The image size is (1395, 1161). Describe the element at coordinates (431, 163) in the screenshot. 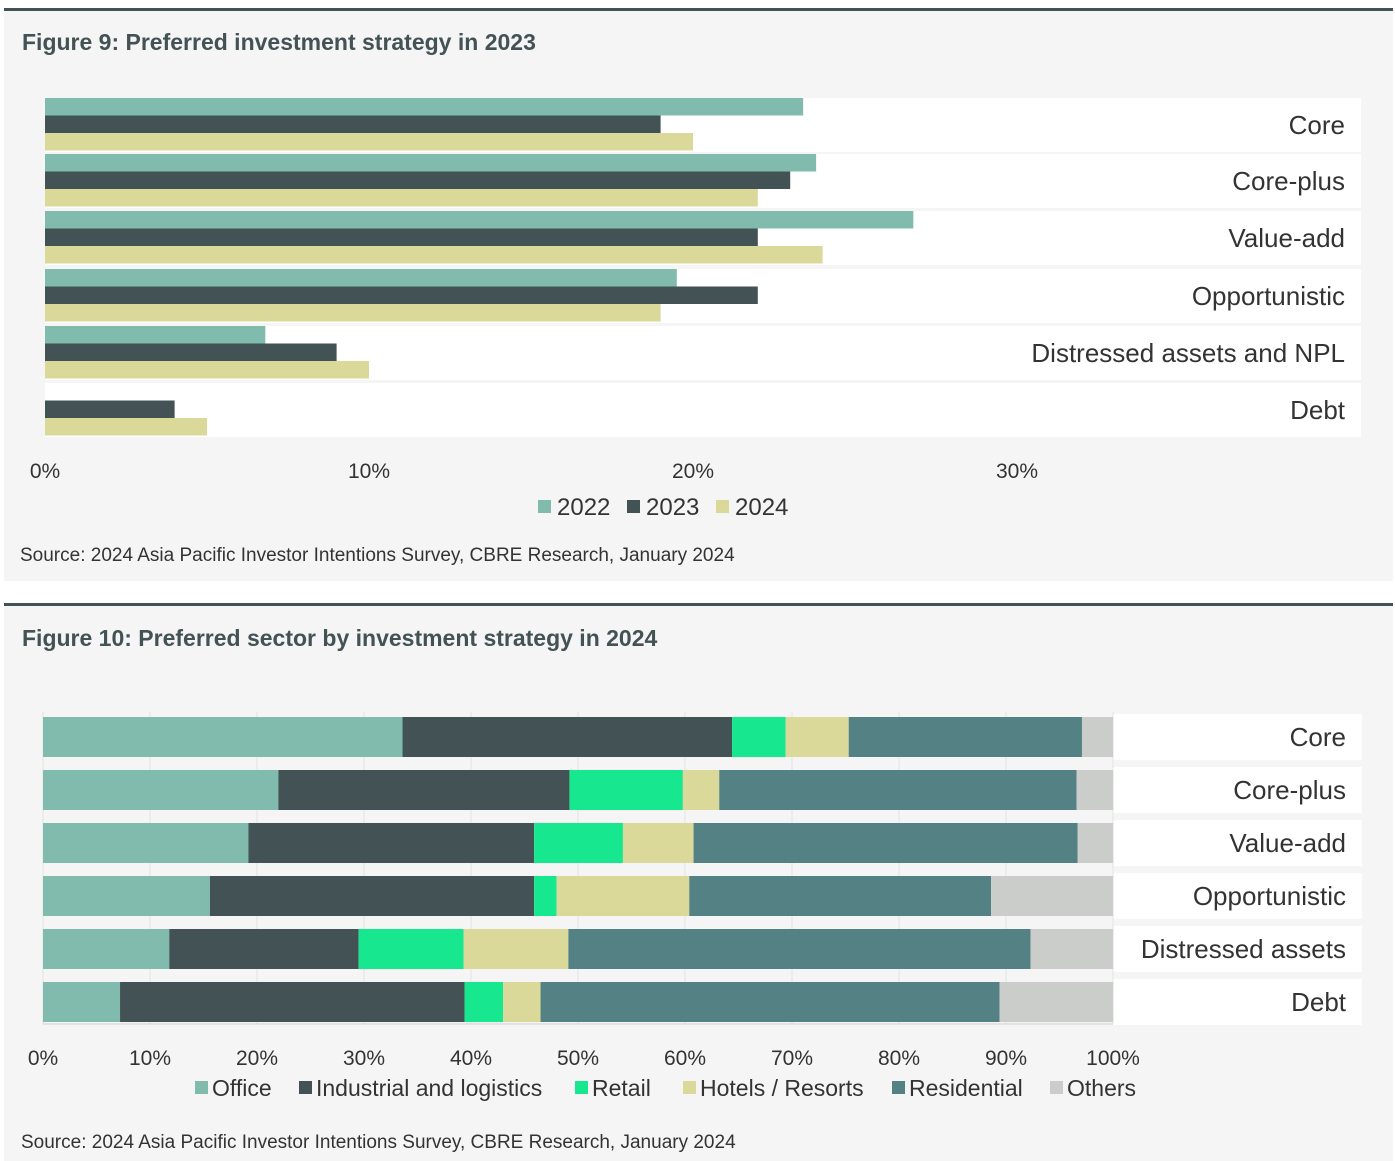

I see `bar-core-plus-2022` at that location.